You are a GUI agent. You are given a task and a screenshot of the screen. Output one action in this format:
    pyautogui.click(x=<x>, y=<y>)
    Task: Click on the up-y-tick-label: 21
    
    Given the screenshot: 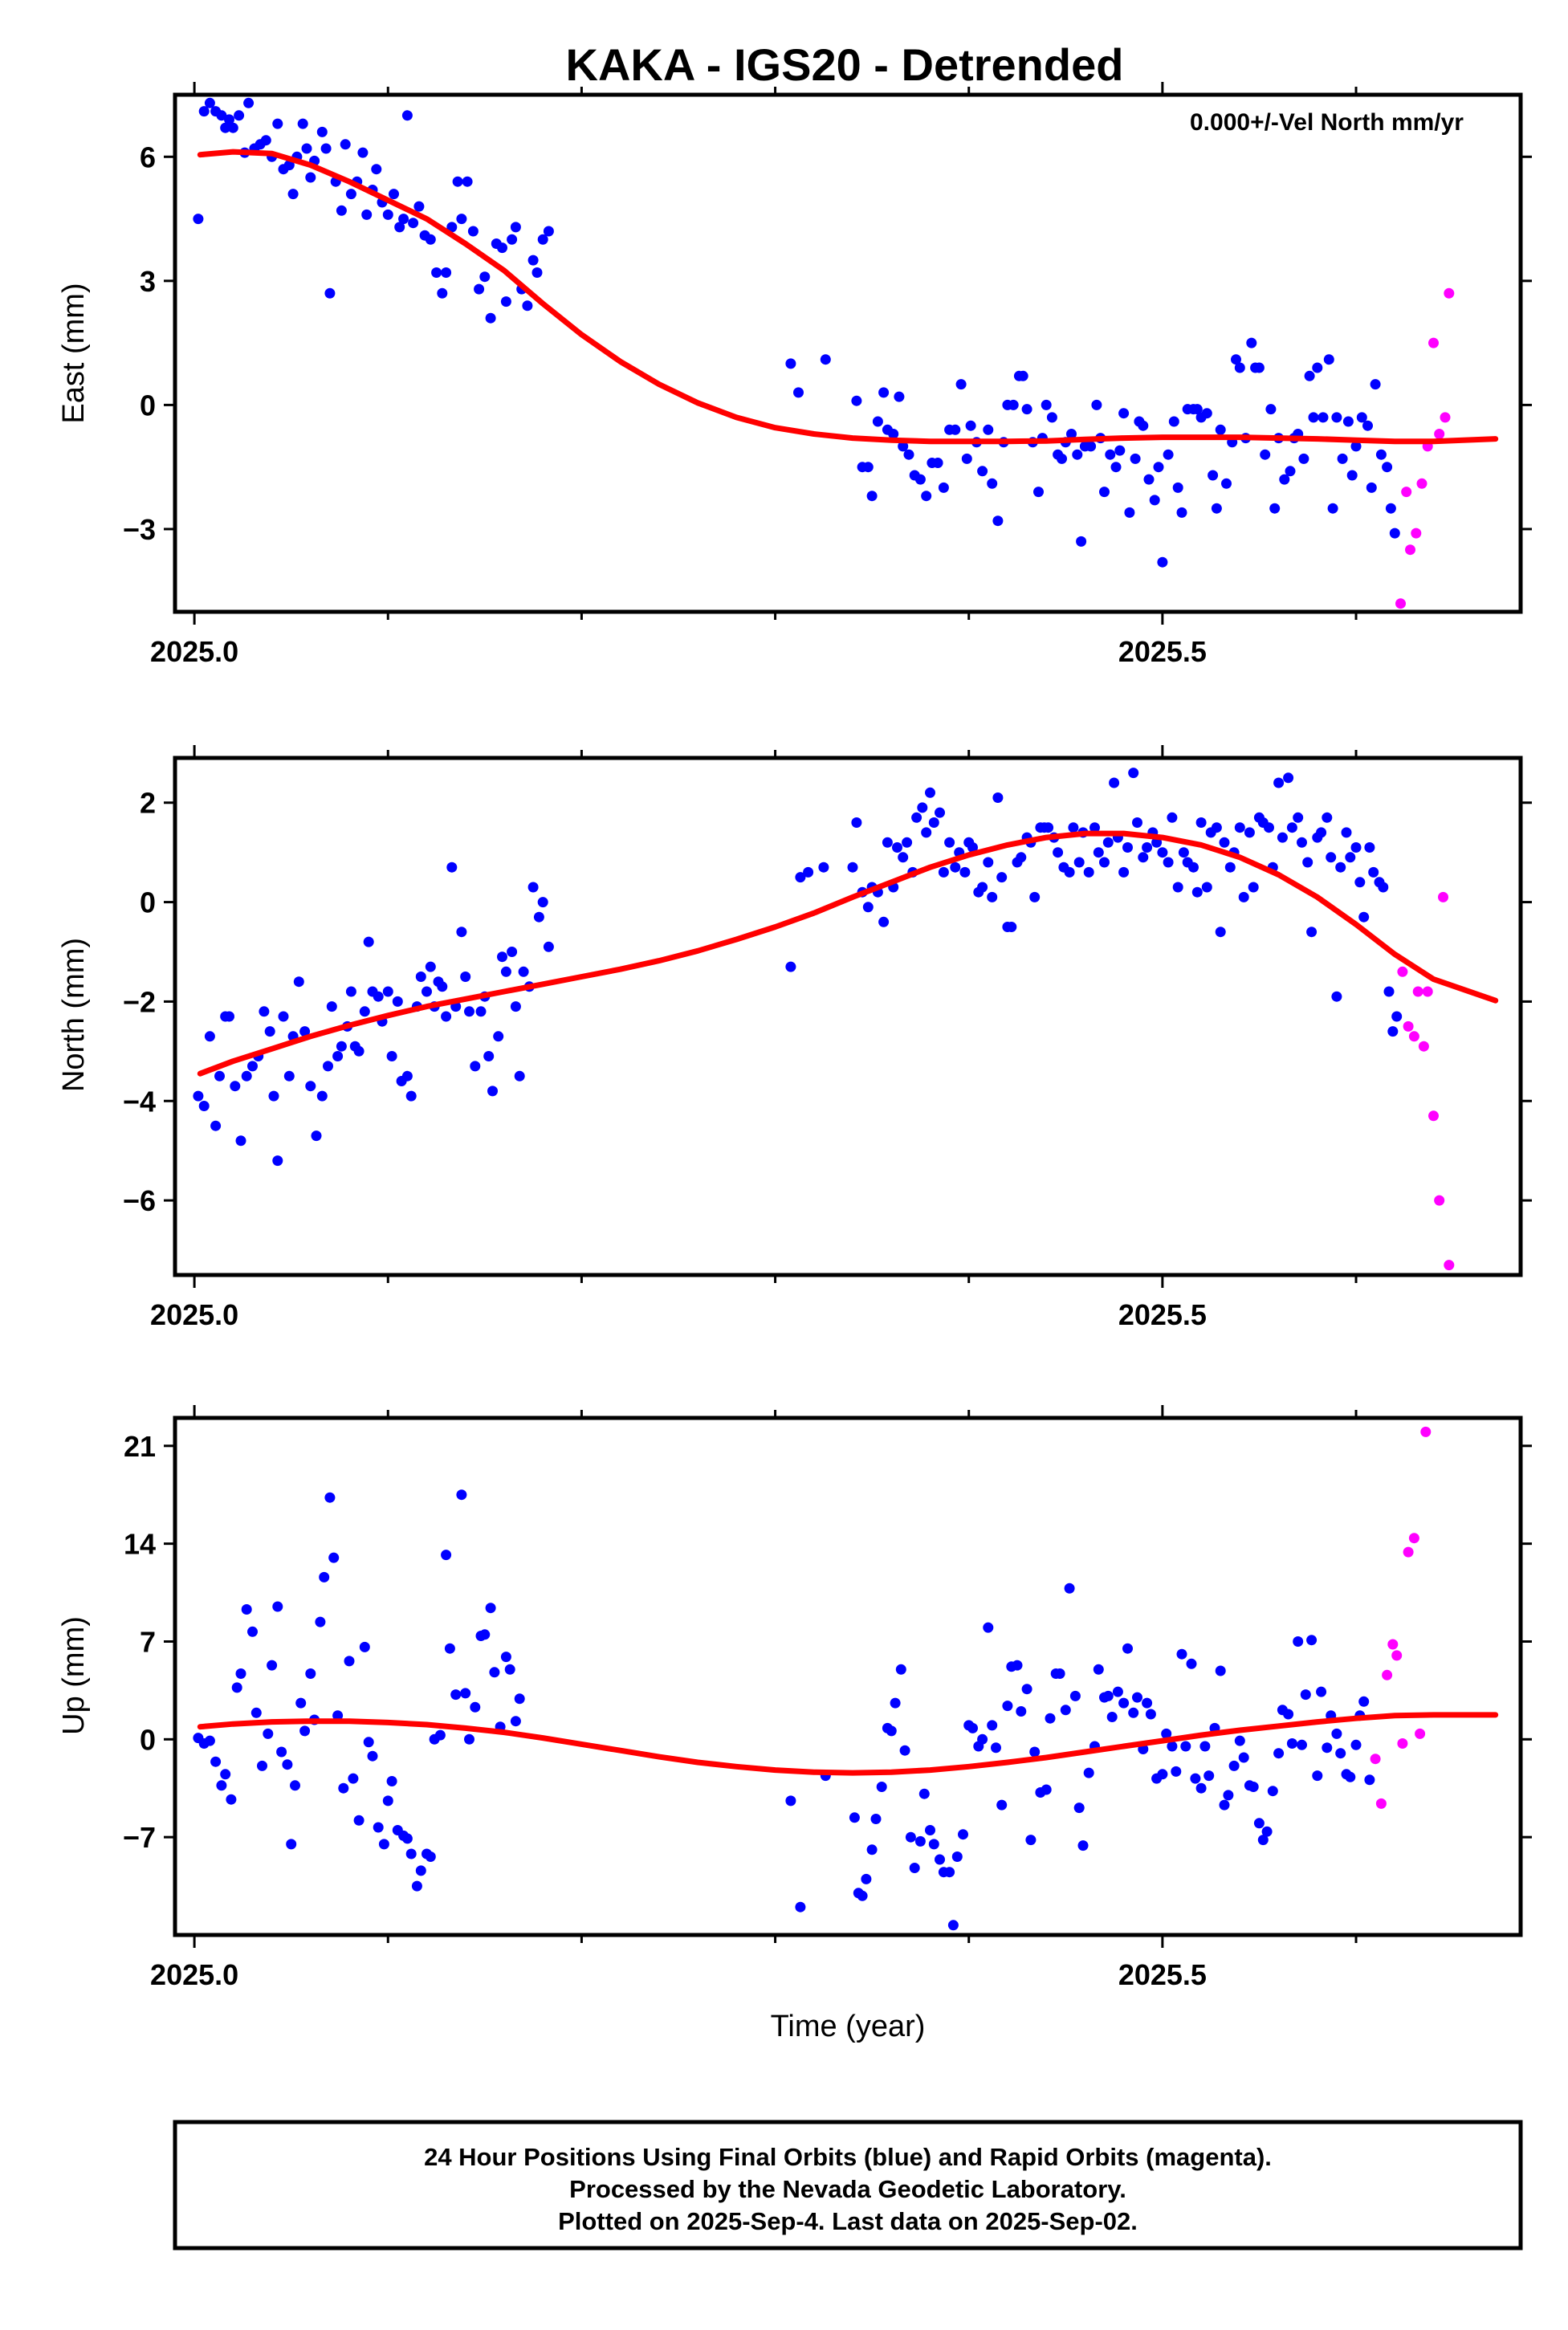 What is the action you would take?
    pyautogui.click(x=140, y=1446)
    